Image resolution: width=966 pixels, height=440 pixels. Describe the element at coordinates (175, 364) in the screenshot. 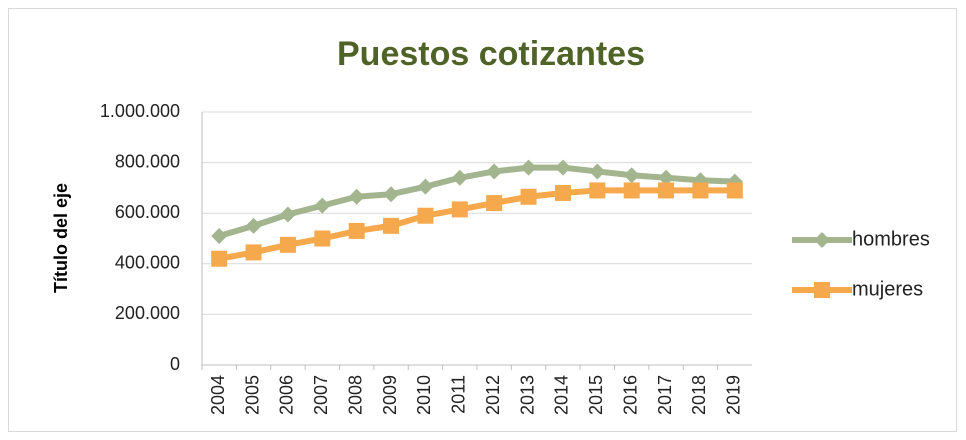

I see `y-tick-label: 0` at that location.